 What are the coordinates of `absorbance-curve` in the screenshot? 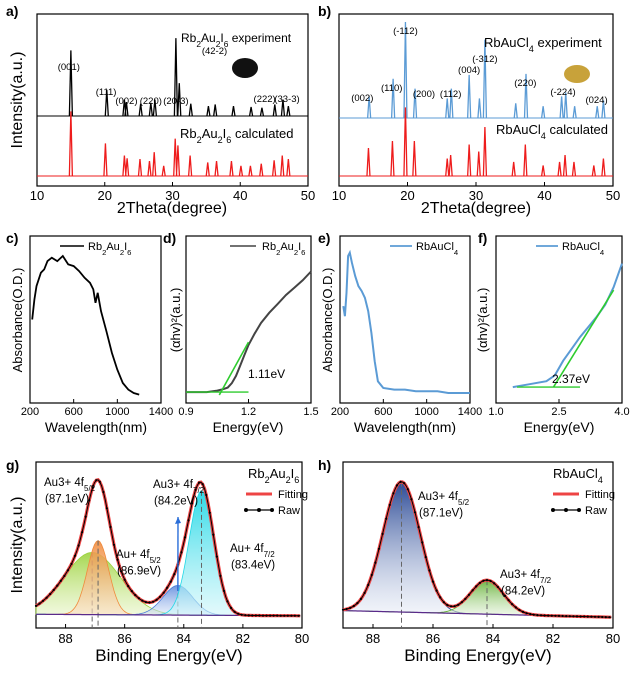 It's located at (85, 325).